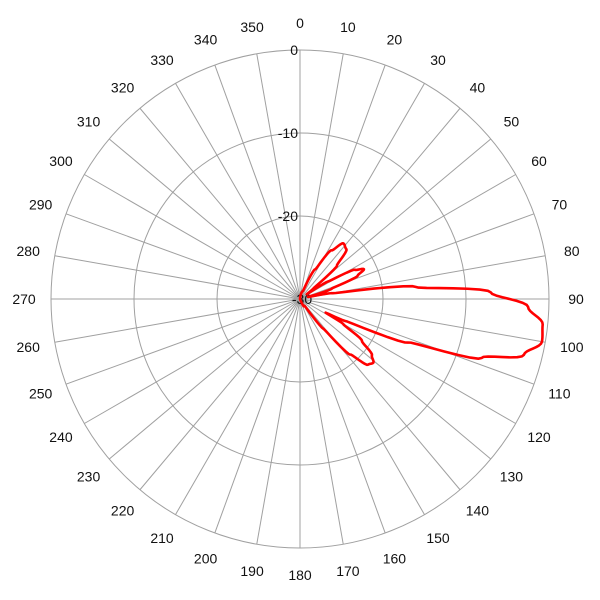 The image size is (600, 600). Describe the element at coordinates (252, 571) in the screenshot. I see `angle-tick-label: 190` at that location.